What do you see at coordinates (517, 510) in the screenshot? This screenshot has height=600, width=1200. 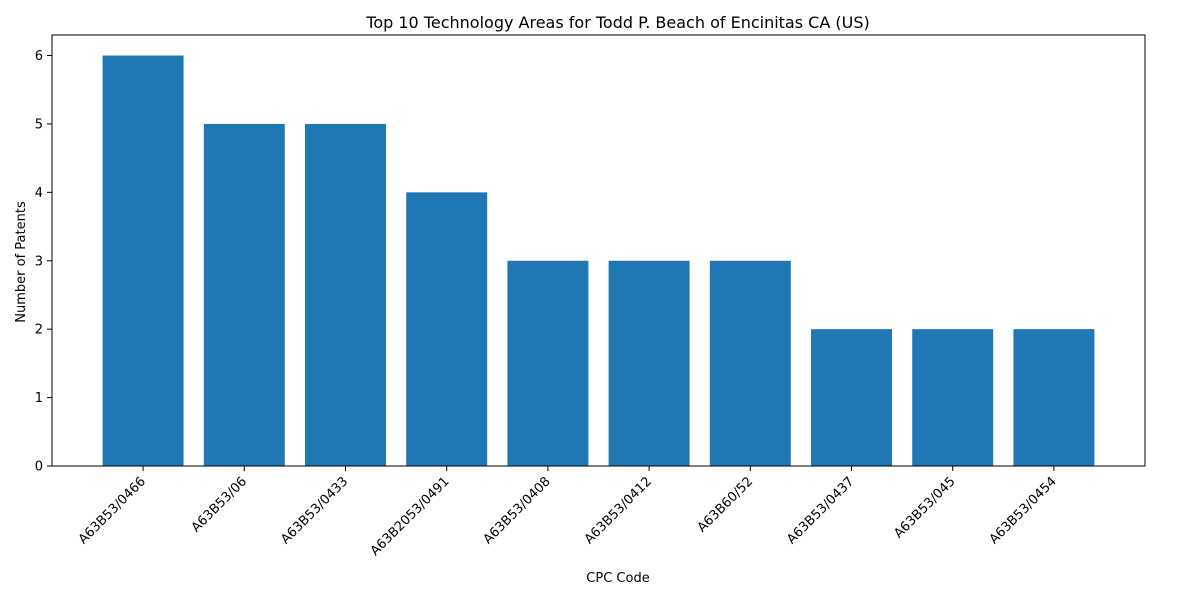 I see `x-tick-label: A63B53/0408` at bounding box center [517, 510].